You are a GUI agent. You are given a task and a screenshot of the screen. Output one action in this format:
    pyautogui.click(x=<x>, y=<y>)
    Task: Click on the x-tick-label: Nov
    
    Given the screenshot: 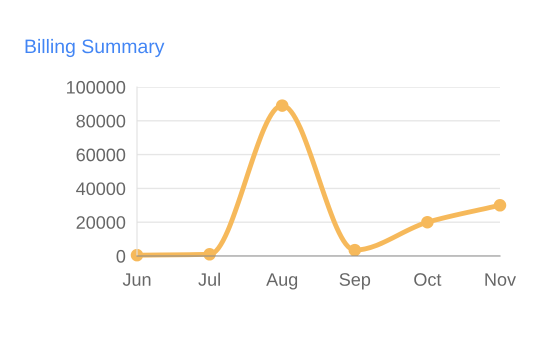 What is the action you would take?
    pyautogui.click(x=500, y=279)
    